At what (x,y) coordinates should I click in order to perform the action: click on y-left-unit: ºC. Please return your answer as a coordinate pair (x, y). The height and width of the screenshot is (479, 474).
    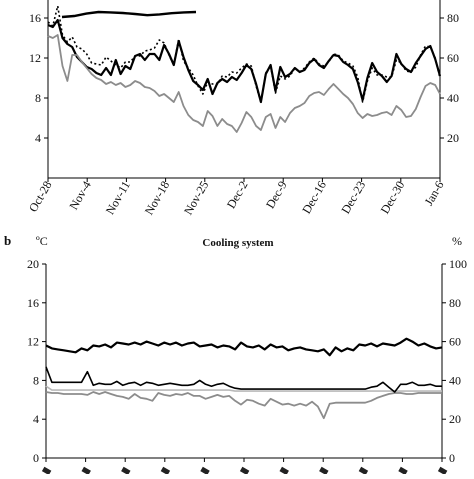
    Looking at the image, I should click on (42, 241).